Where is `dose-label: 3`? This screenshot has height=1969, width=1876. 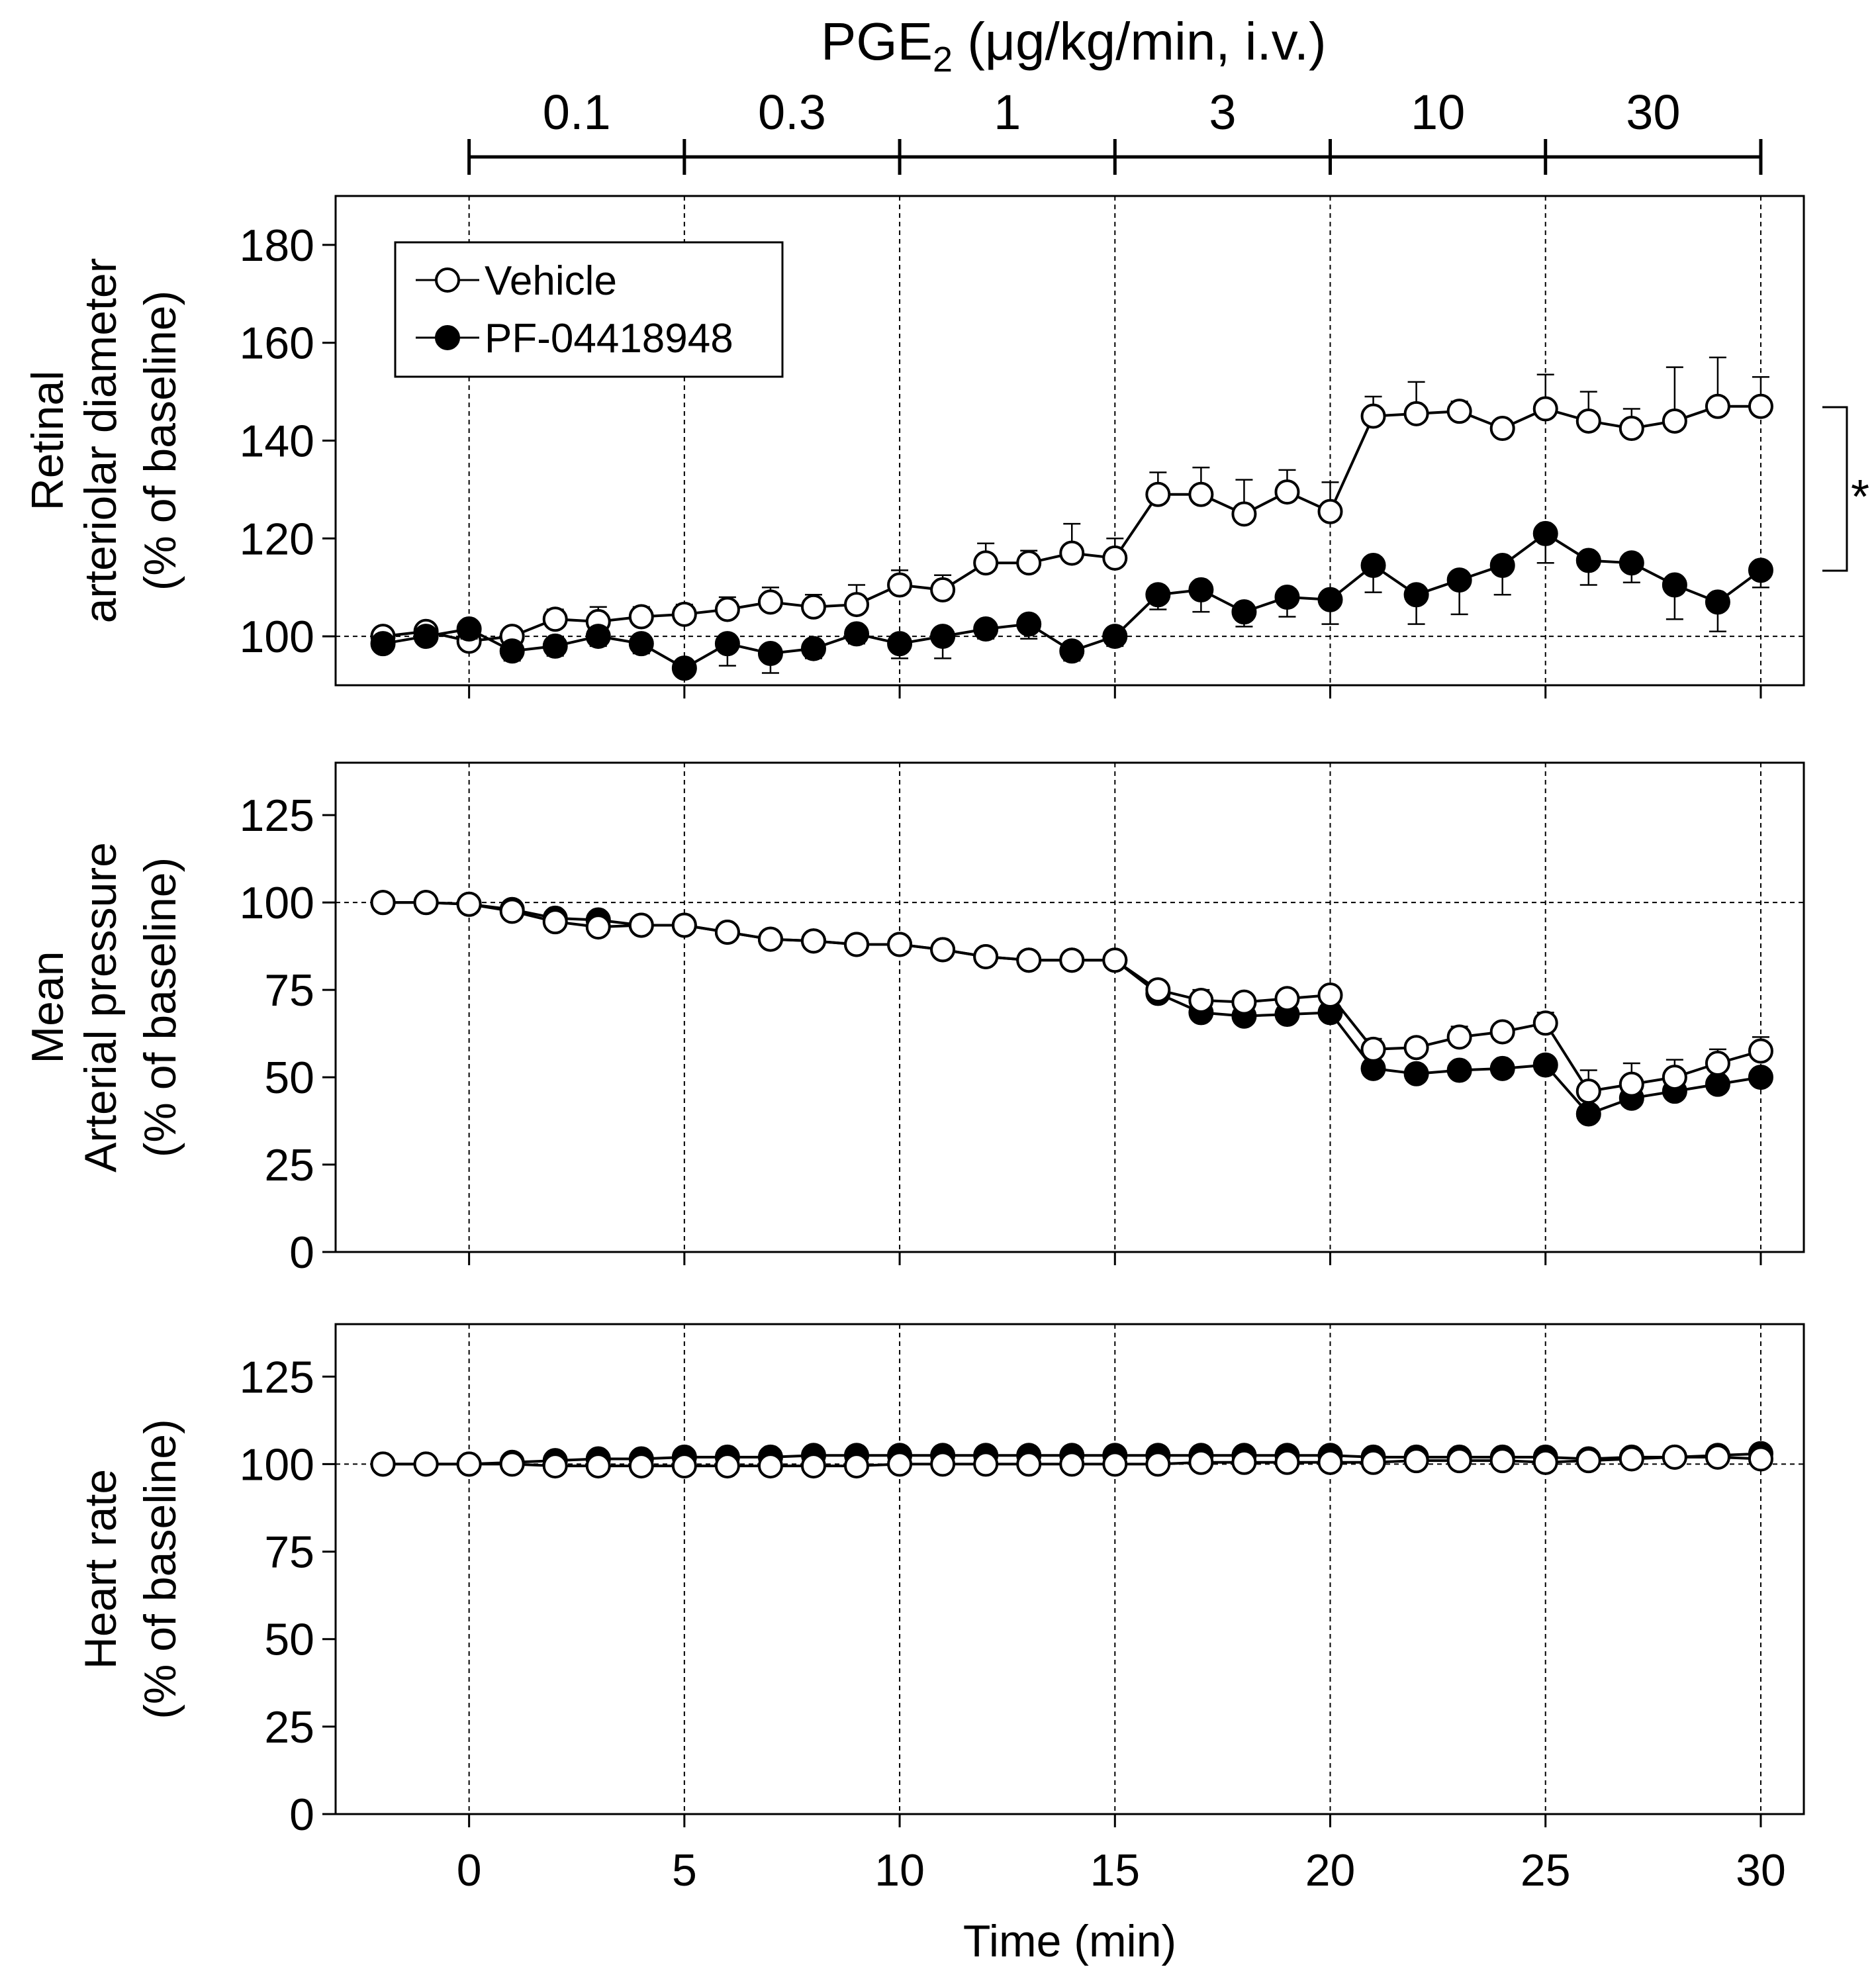
dose-label: 3 is located at coordinates (1222, 113).